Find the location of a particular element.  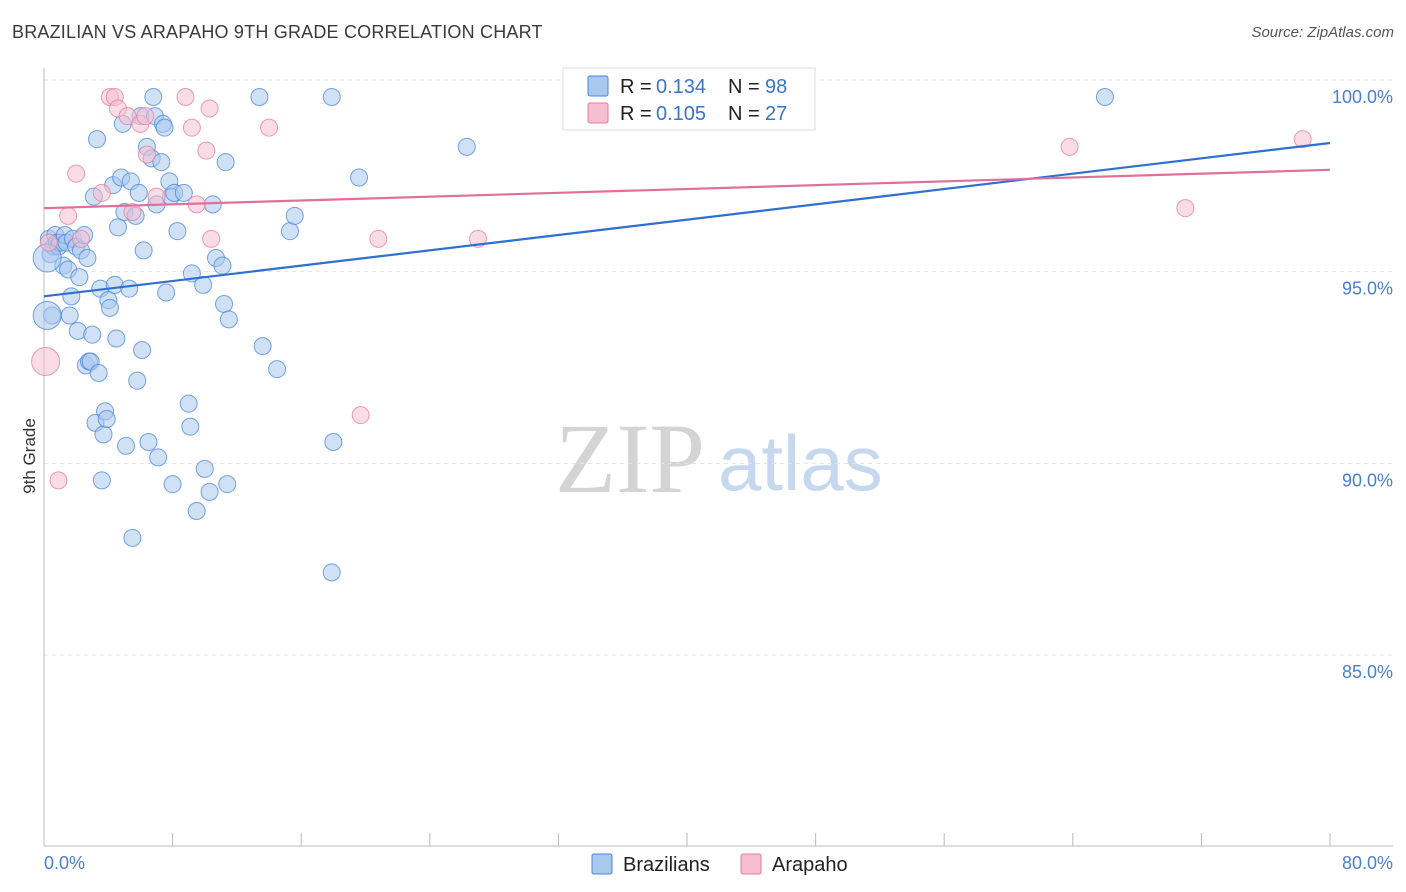

stats-n-value-brazilians: 98 is located at coordinates (776, 87).